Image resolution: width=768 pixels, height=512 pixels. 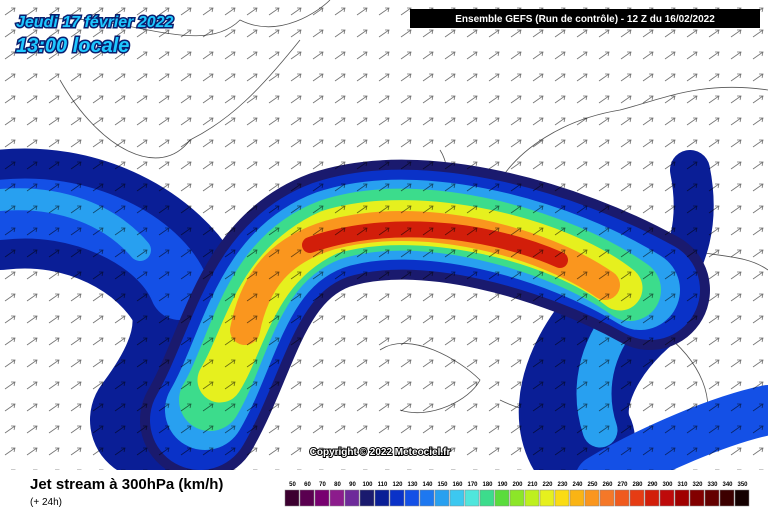 I want to click on footer-lead: (+ 24h), so click(x=46, y=502).